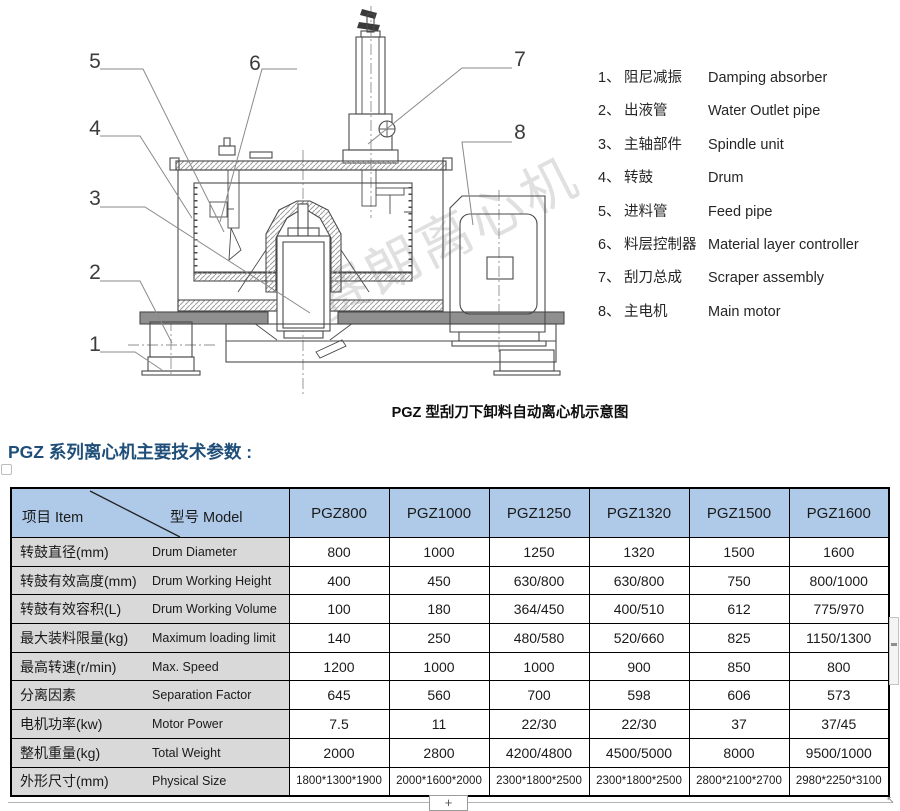 This screenshot has width=900, height=811. Describe the element at coordinates (64, 551) in the screenshot. I see `row-label-cn: 转鼓直径(mm)` at that location.